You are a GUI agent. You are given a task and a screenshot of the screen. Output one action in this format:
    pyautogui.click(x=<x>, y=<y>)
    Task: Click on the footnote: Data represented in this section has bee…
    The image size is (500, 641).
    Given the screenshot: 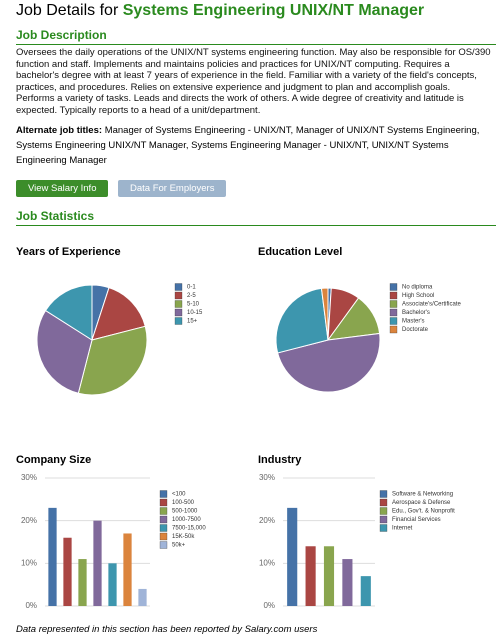 What is the action you would take?
    pyautogui.click(x=167, y=629)
    